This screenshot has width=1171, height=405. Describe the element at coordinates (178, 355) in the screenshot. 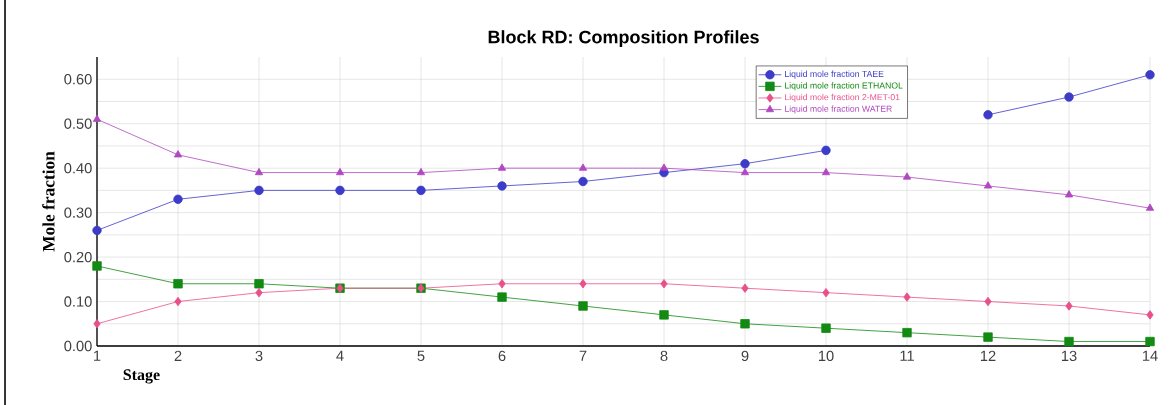

I see `x-tick-label: 2` at that location.